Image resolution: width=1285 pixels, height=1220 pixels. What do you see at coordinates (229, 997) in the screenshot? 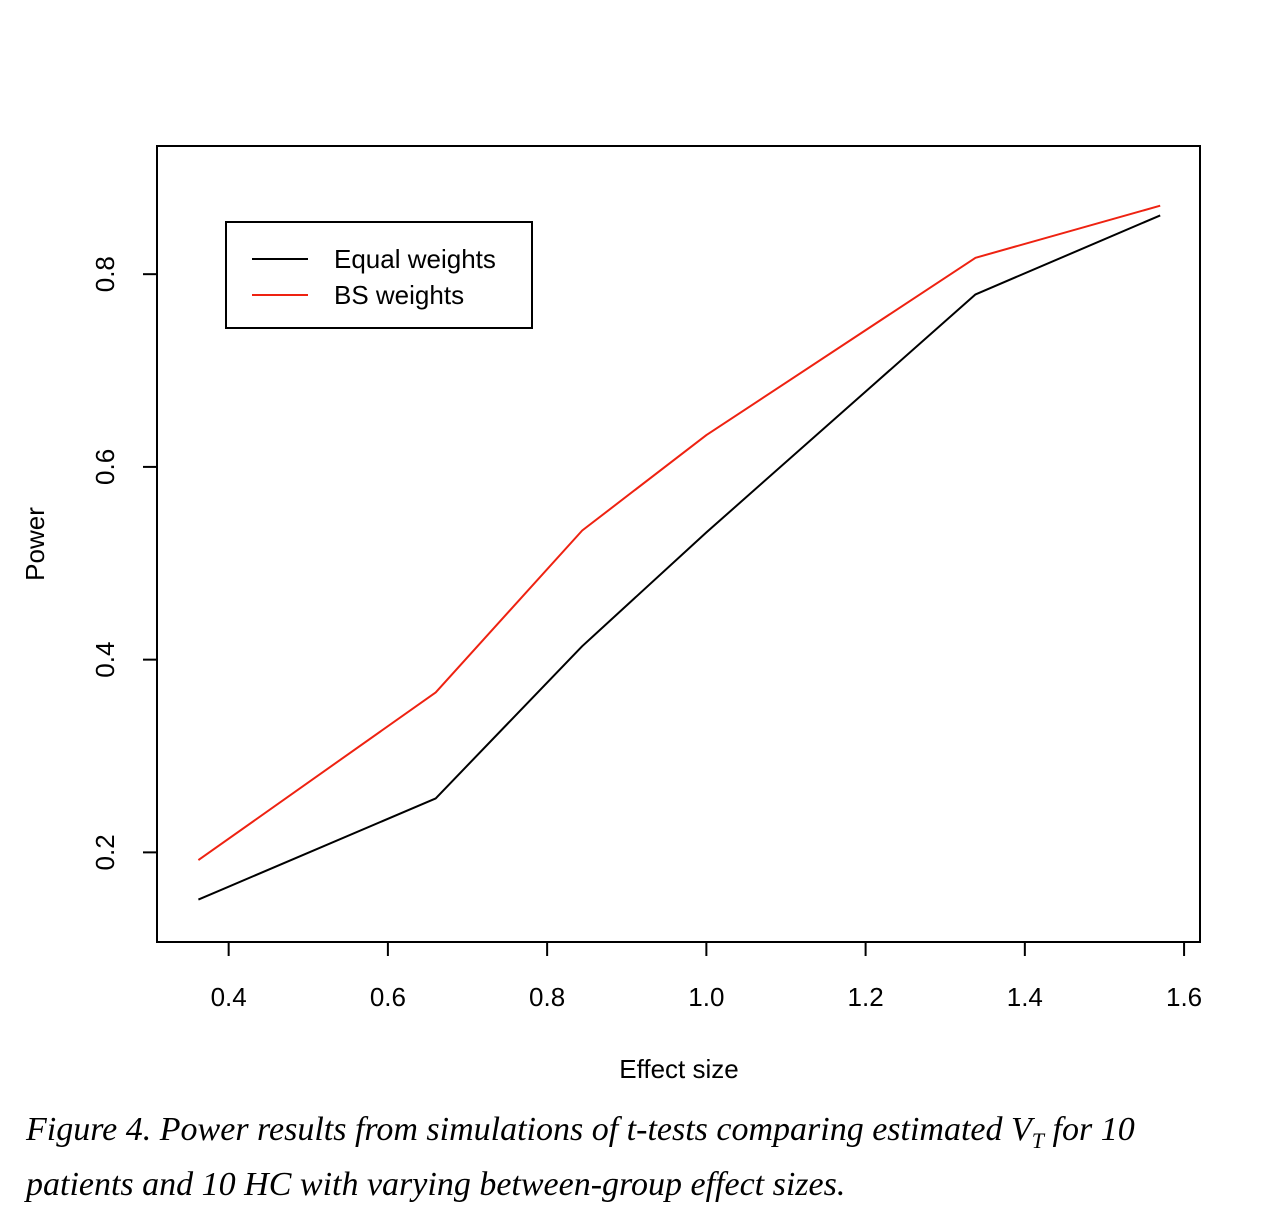
I see `x-tick-label: 0.4` at bounding box center [229, 997].